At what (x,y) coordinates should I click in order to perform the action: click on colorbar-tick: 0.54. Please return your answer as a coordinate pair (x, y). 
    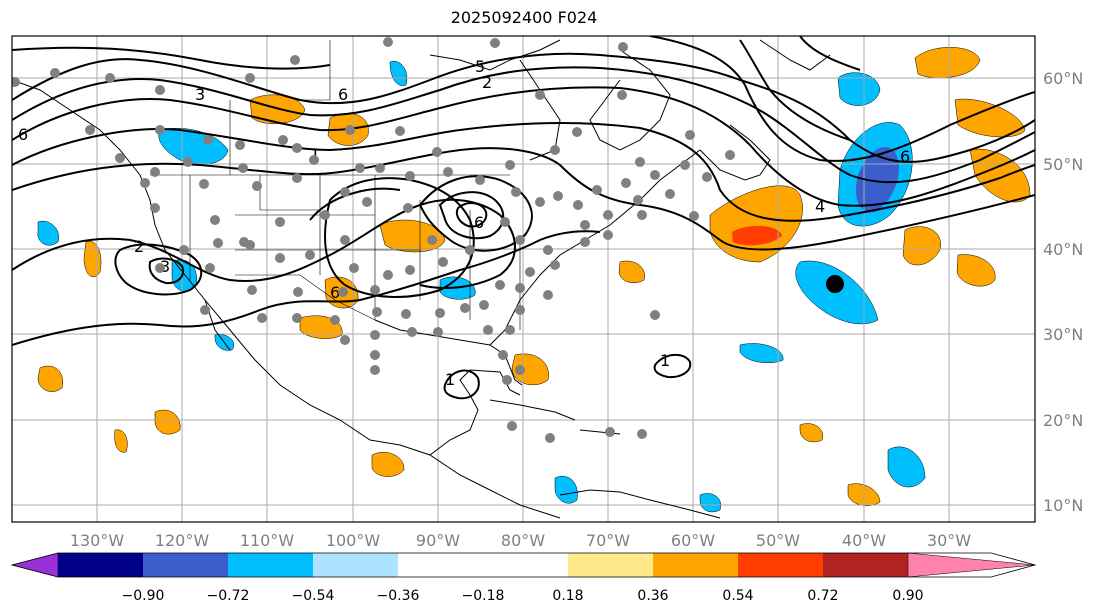
    Looking at the image, I should click on (737, 596).